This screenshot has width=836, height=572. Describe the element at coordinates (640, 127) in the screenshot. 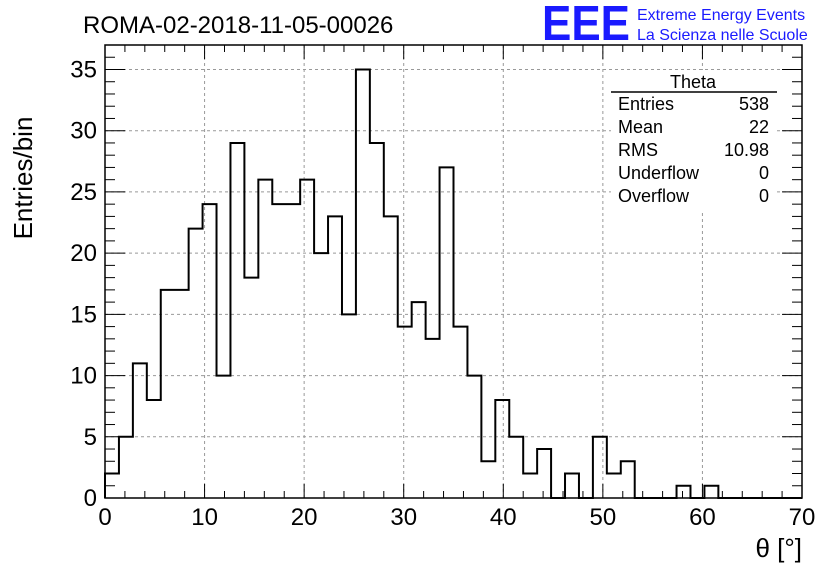

I see `stats-label: Mean` at that location.